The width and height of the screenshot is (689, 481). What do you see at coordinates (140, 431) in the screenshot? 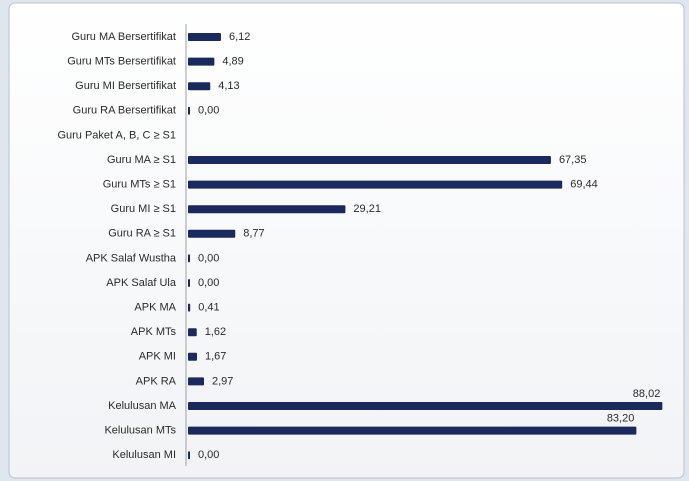
I see `y-tick-label: Kelulusan MTs` at bounding box center [140, 431].